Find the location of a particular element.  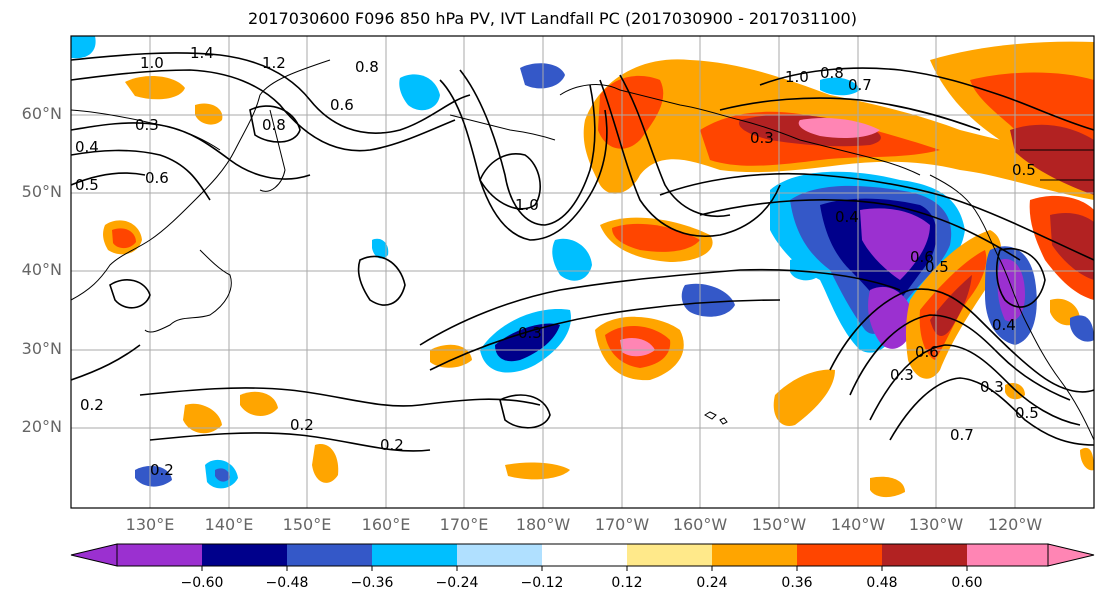

colorbar is located at coordinates (582, 557).